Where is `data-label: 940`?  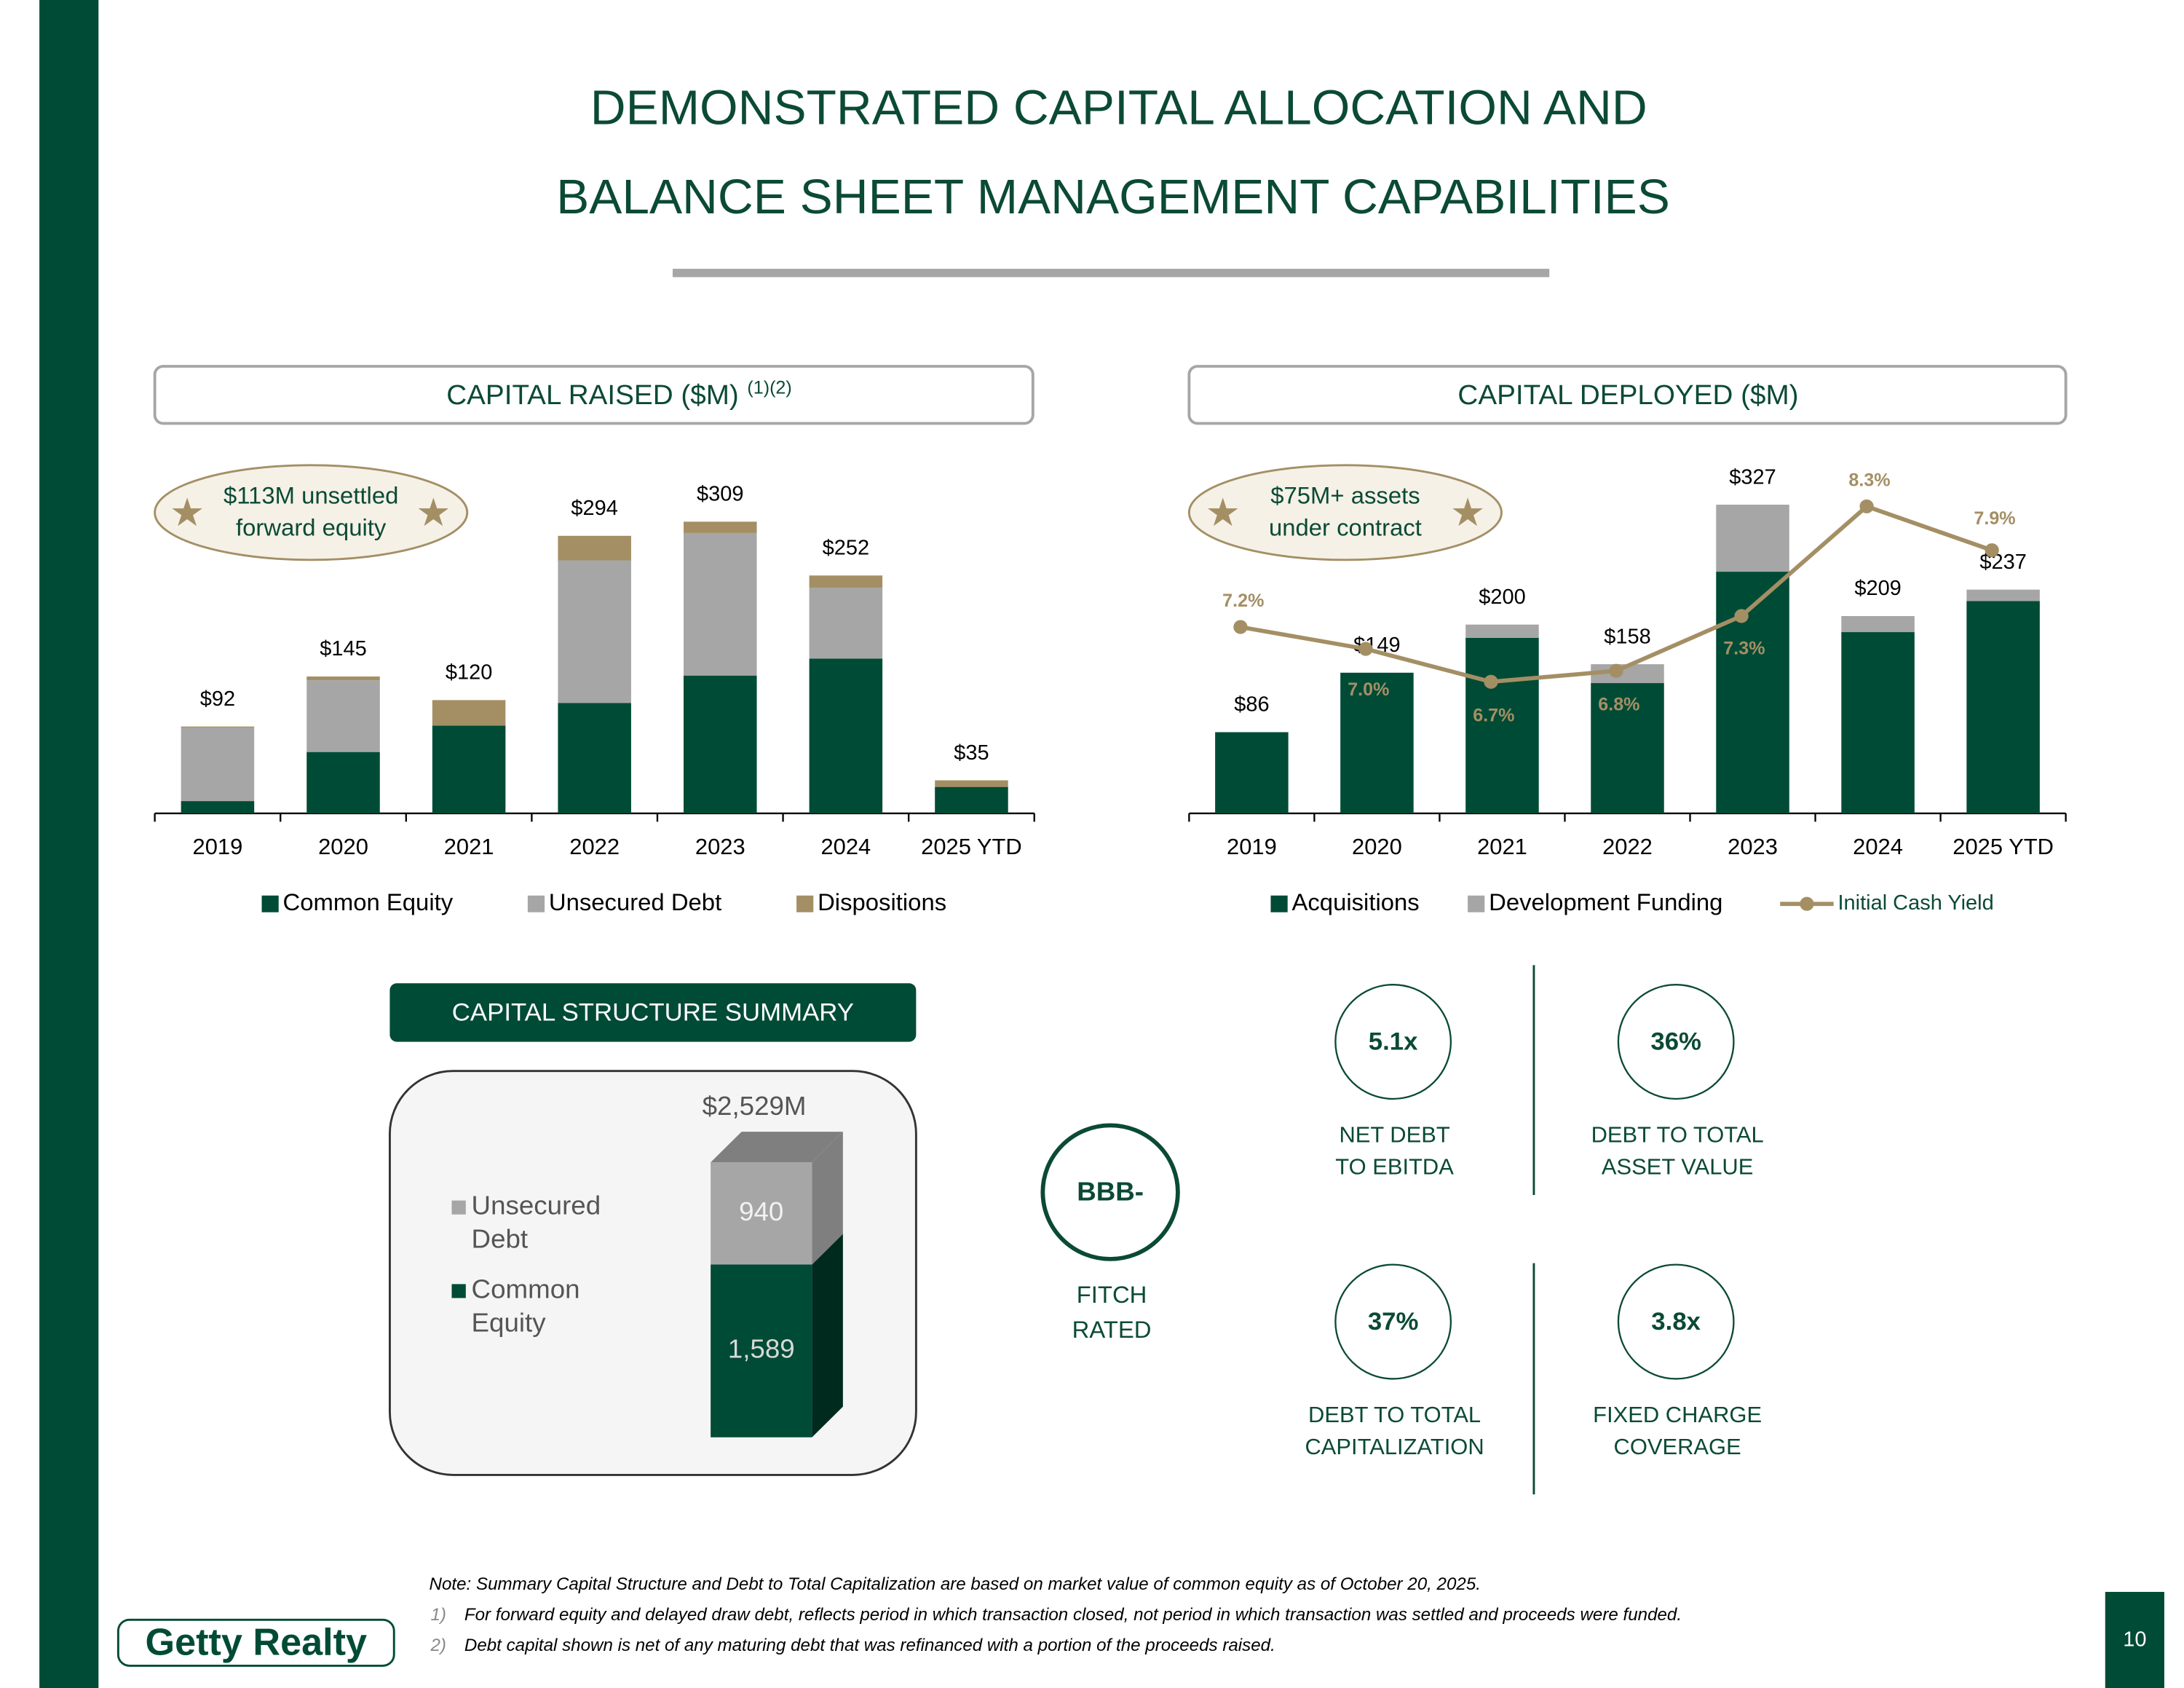 data-label: 940 is located at coordinates (761, 1211).